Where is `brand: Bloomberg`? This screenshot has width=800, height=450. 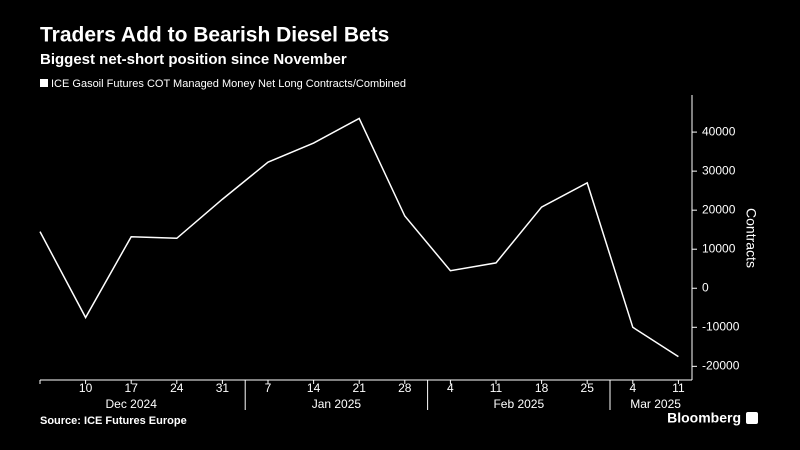
brand: Bloomberg is located at coordinates (704, 418).